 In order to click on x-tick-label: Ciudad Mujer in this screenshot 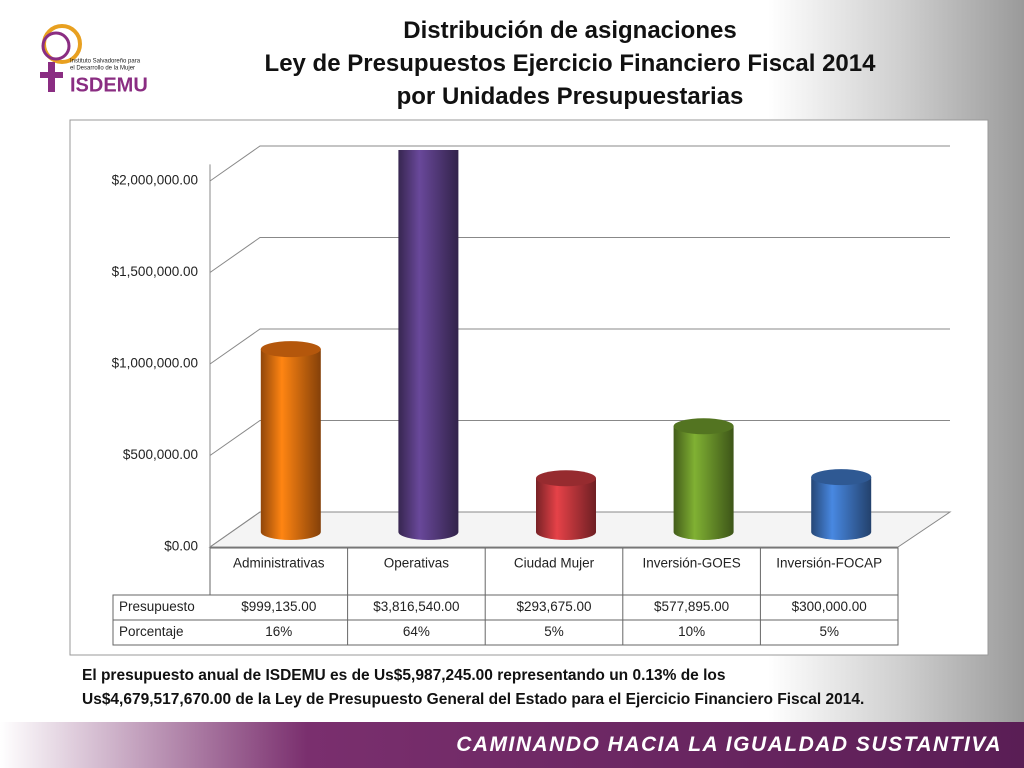, I will do `click(554, 563)`.